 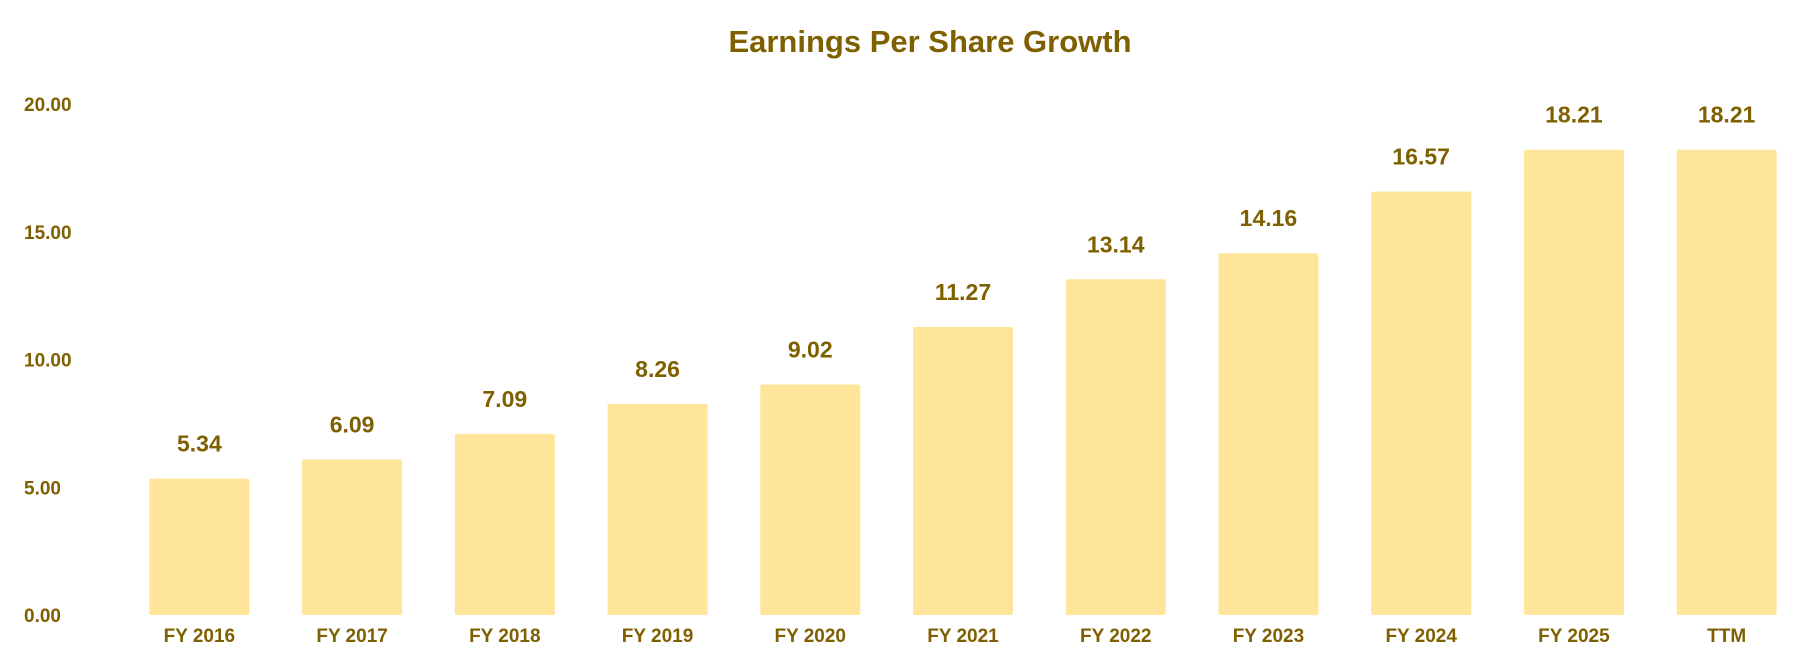 What do you see at coordinates (963, 636) in the screenshot?
I see `x-tick-label: FY 2021` at bounding box center [963, 636].